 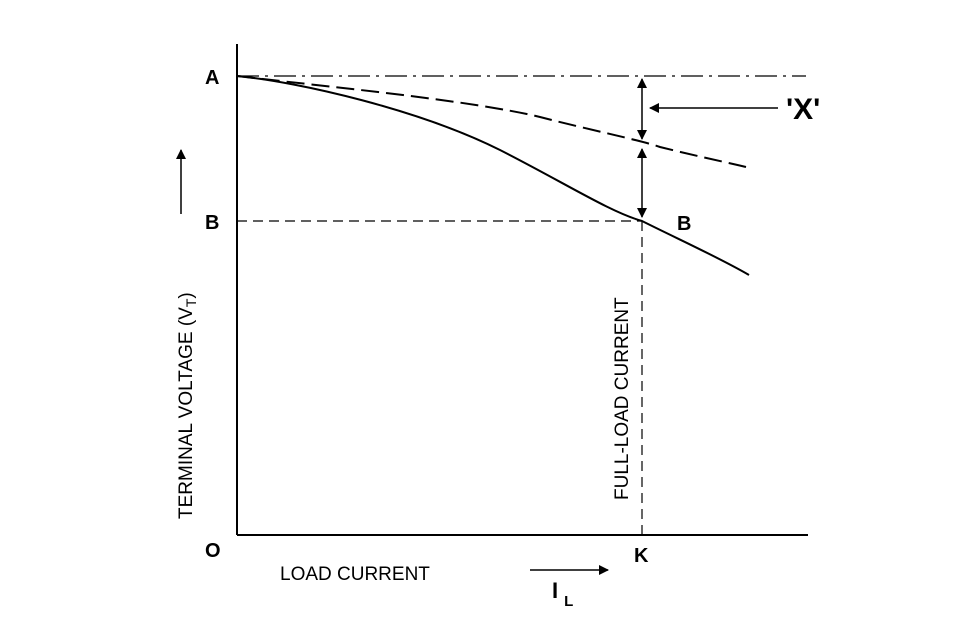 I want to click on point-b-curve-label: B, so click(x=684, y=224).